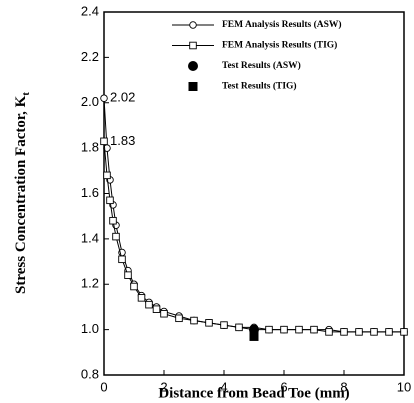 This screenshot has height=403, width=414. Describe the element at coordinates (90, 56) in the screenshot. I see `y-tick-label: 2.2` at that location.